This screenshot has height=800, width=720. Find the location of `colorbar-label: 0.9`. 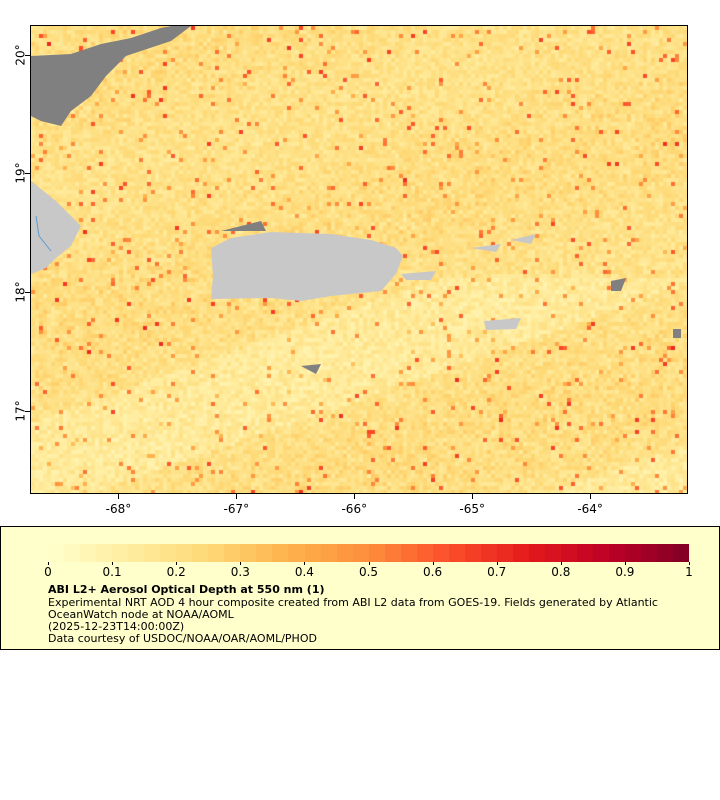

colorbar-label: 0.9 is located at coordinates (625, 572).